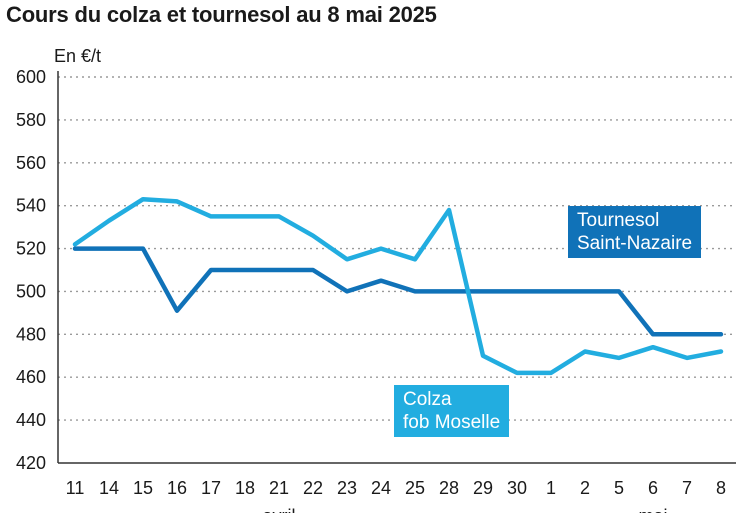  What do you see at coordinates (585, 488) in the screenshot?
I see `x-tick-label-2: 2` at bounding box center [585, 488].